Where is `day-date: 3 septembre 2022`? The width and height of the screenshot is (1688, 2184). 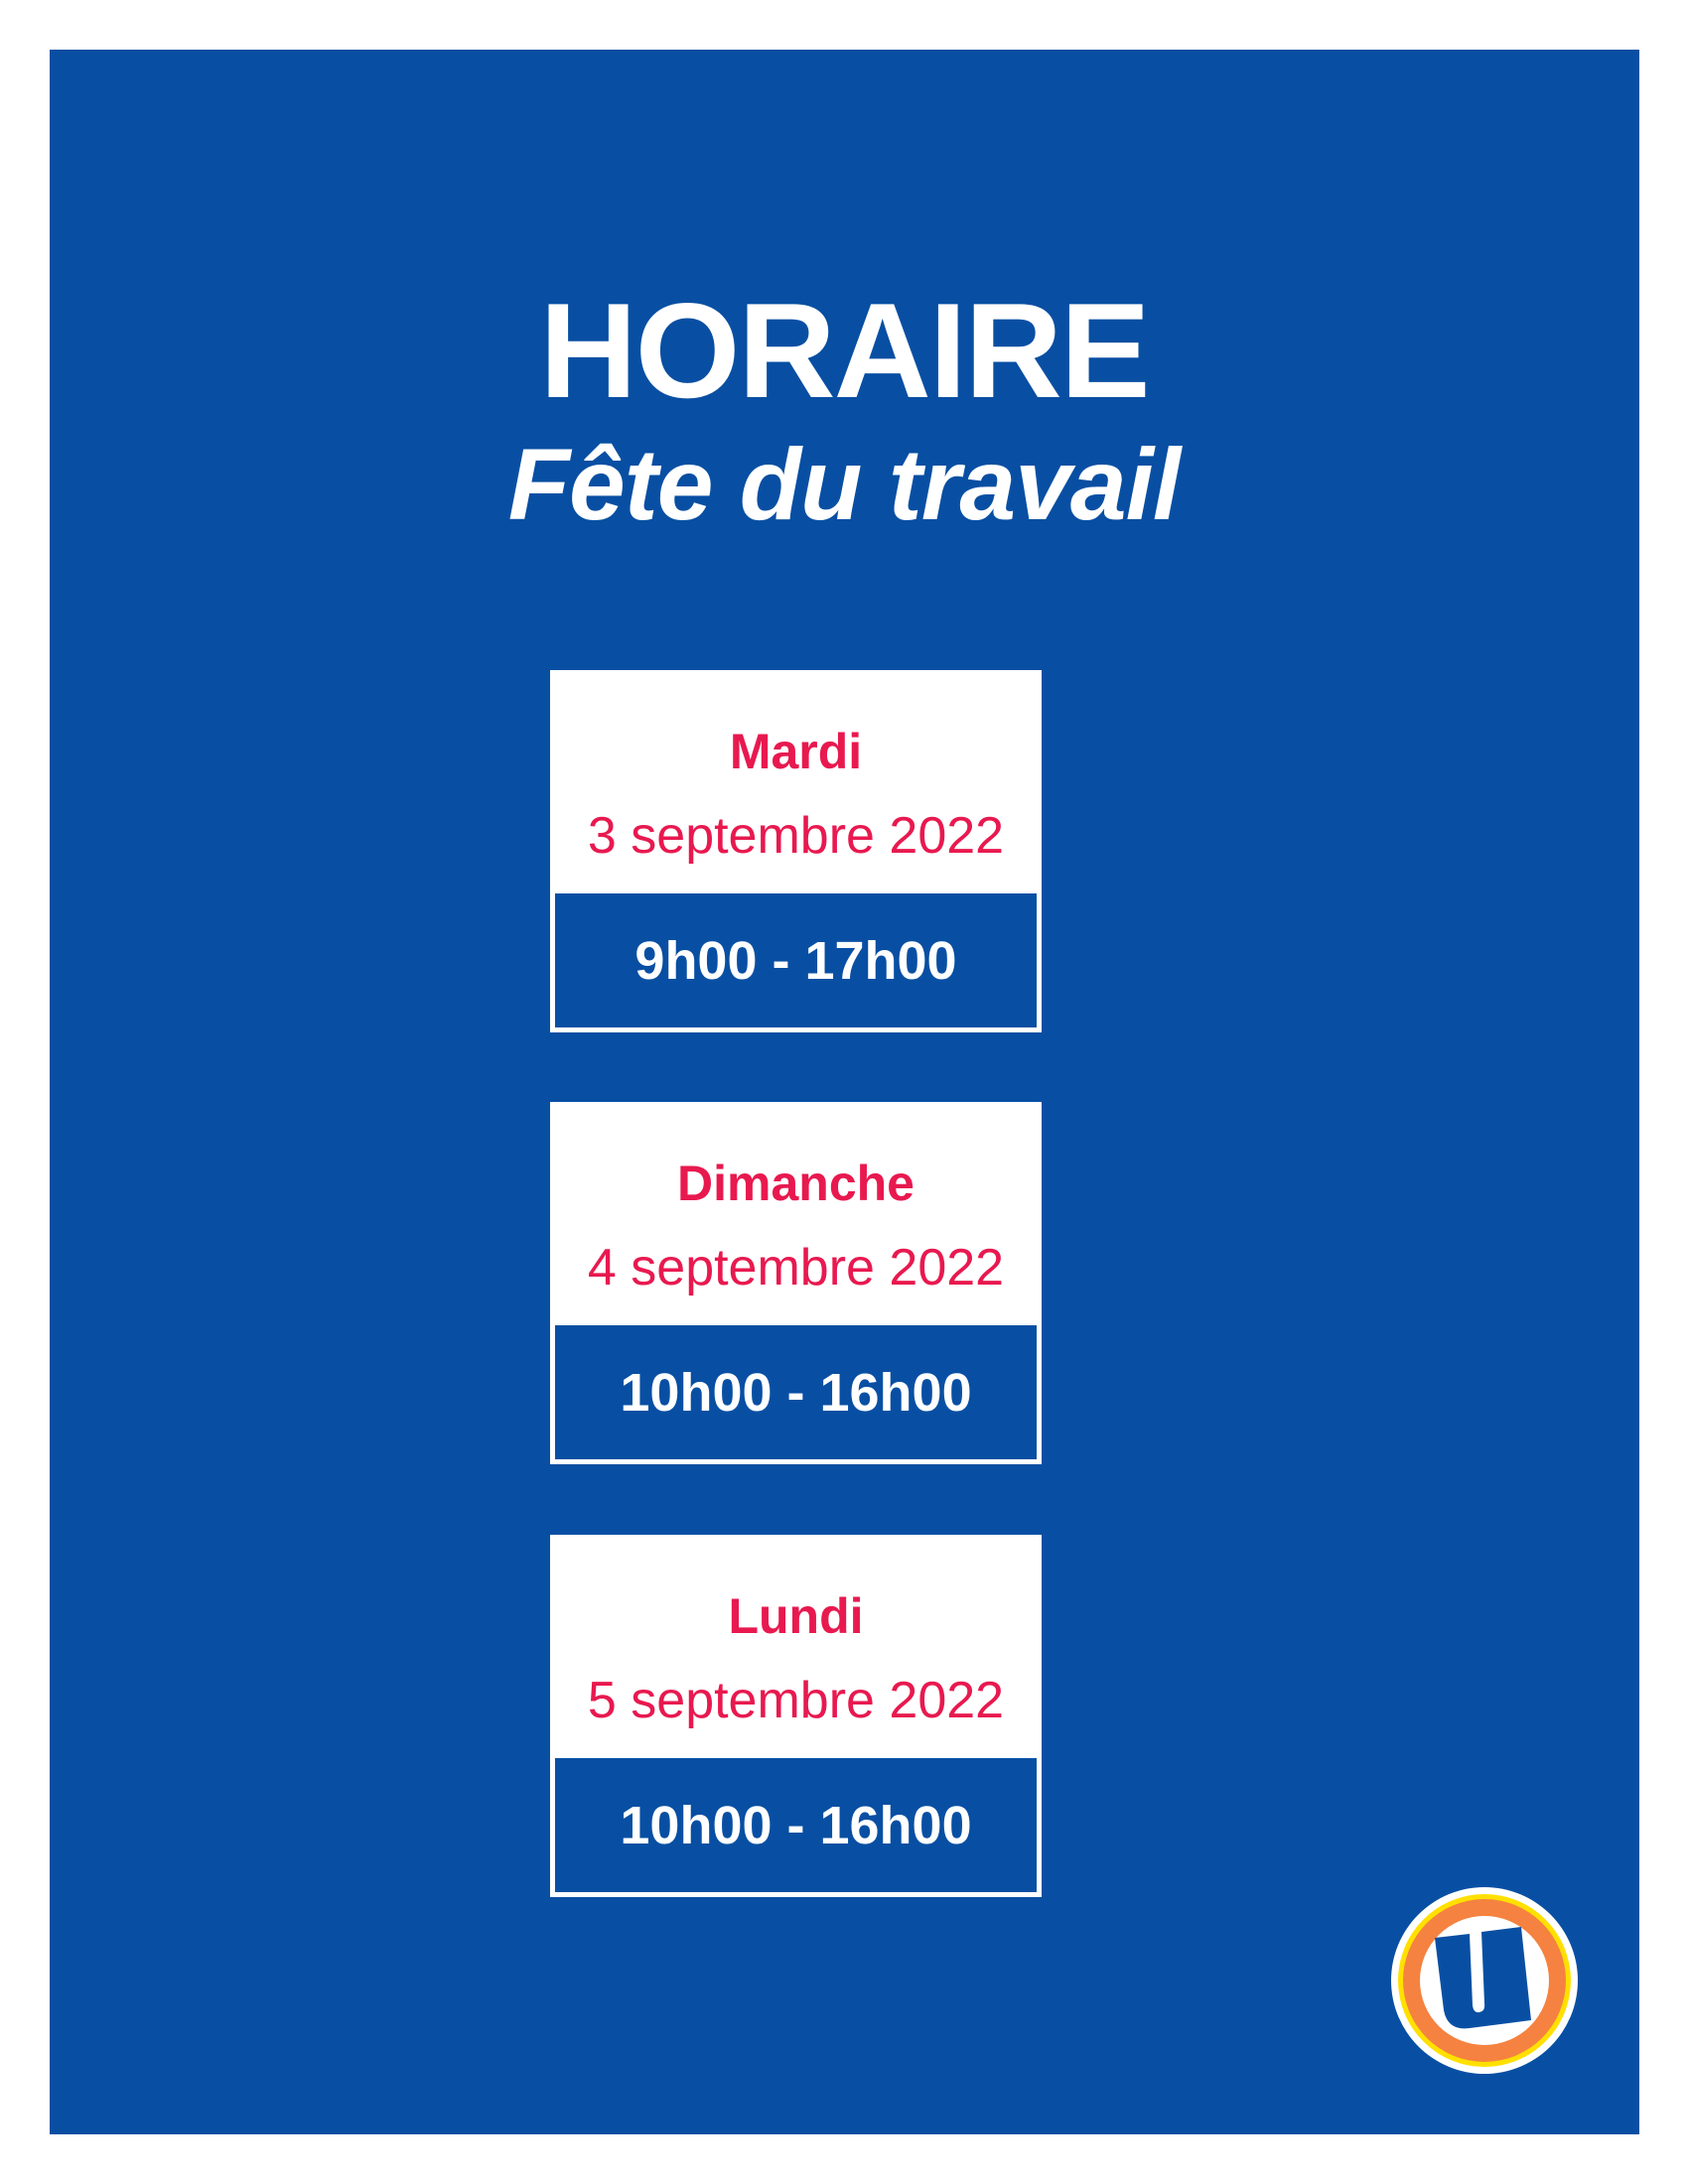 day-date: 3 septembre 2022 is located at coordinates (796, 836).